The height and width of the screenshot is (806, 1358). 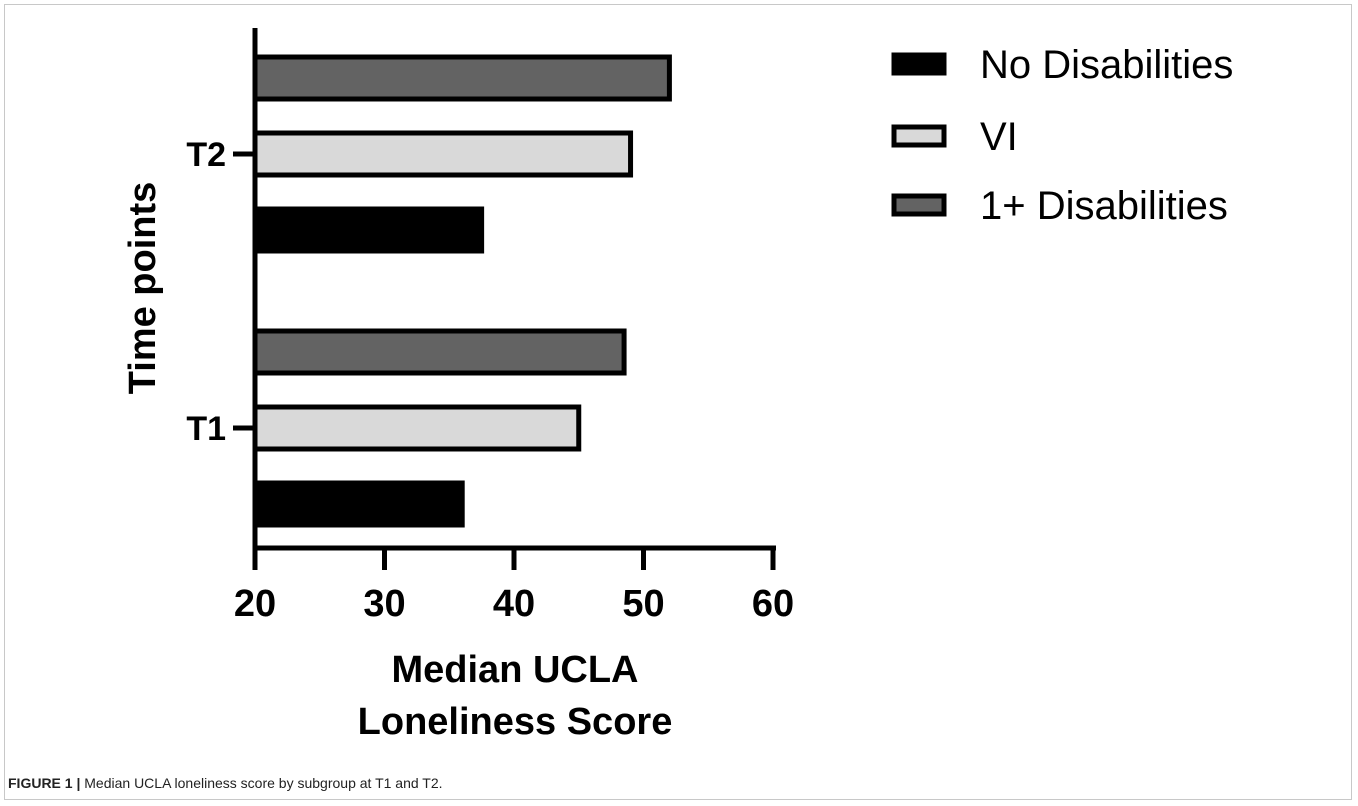 I want to click on legend-label-1-disabilities: 1+ Disabilities, so click(x=1104, y=206).